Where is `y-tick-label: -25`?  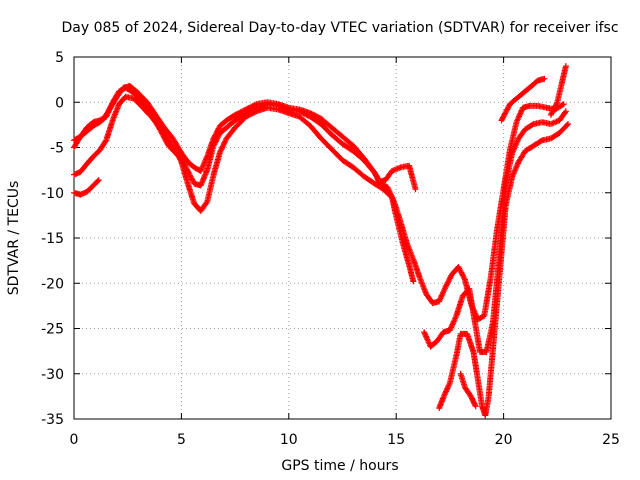
y-tick-label: -25 is located at coordinates (52, 330).